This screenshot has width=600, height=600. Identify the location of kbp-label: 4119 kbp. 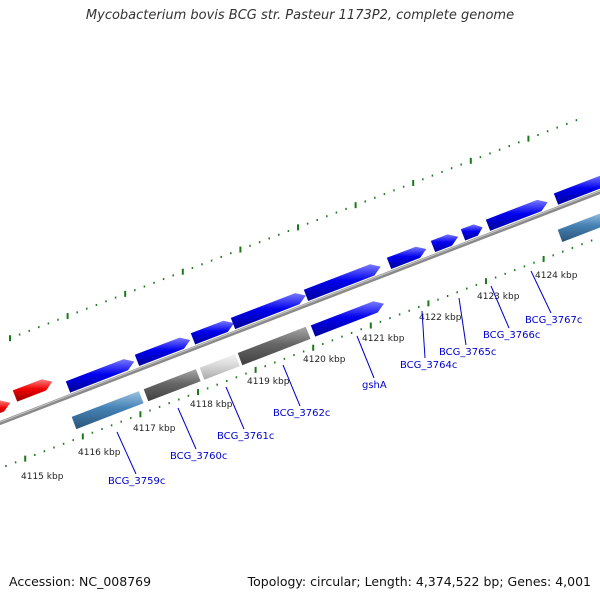
(268, 382).